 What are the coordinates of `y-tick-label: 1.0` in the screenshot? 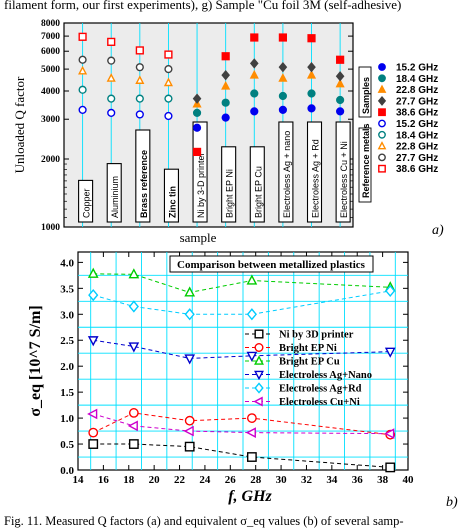 It's located at (67, 419).